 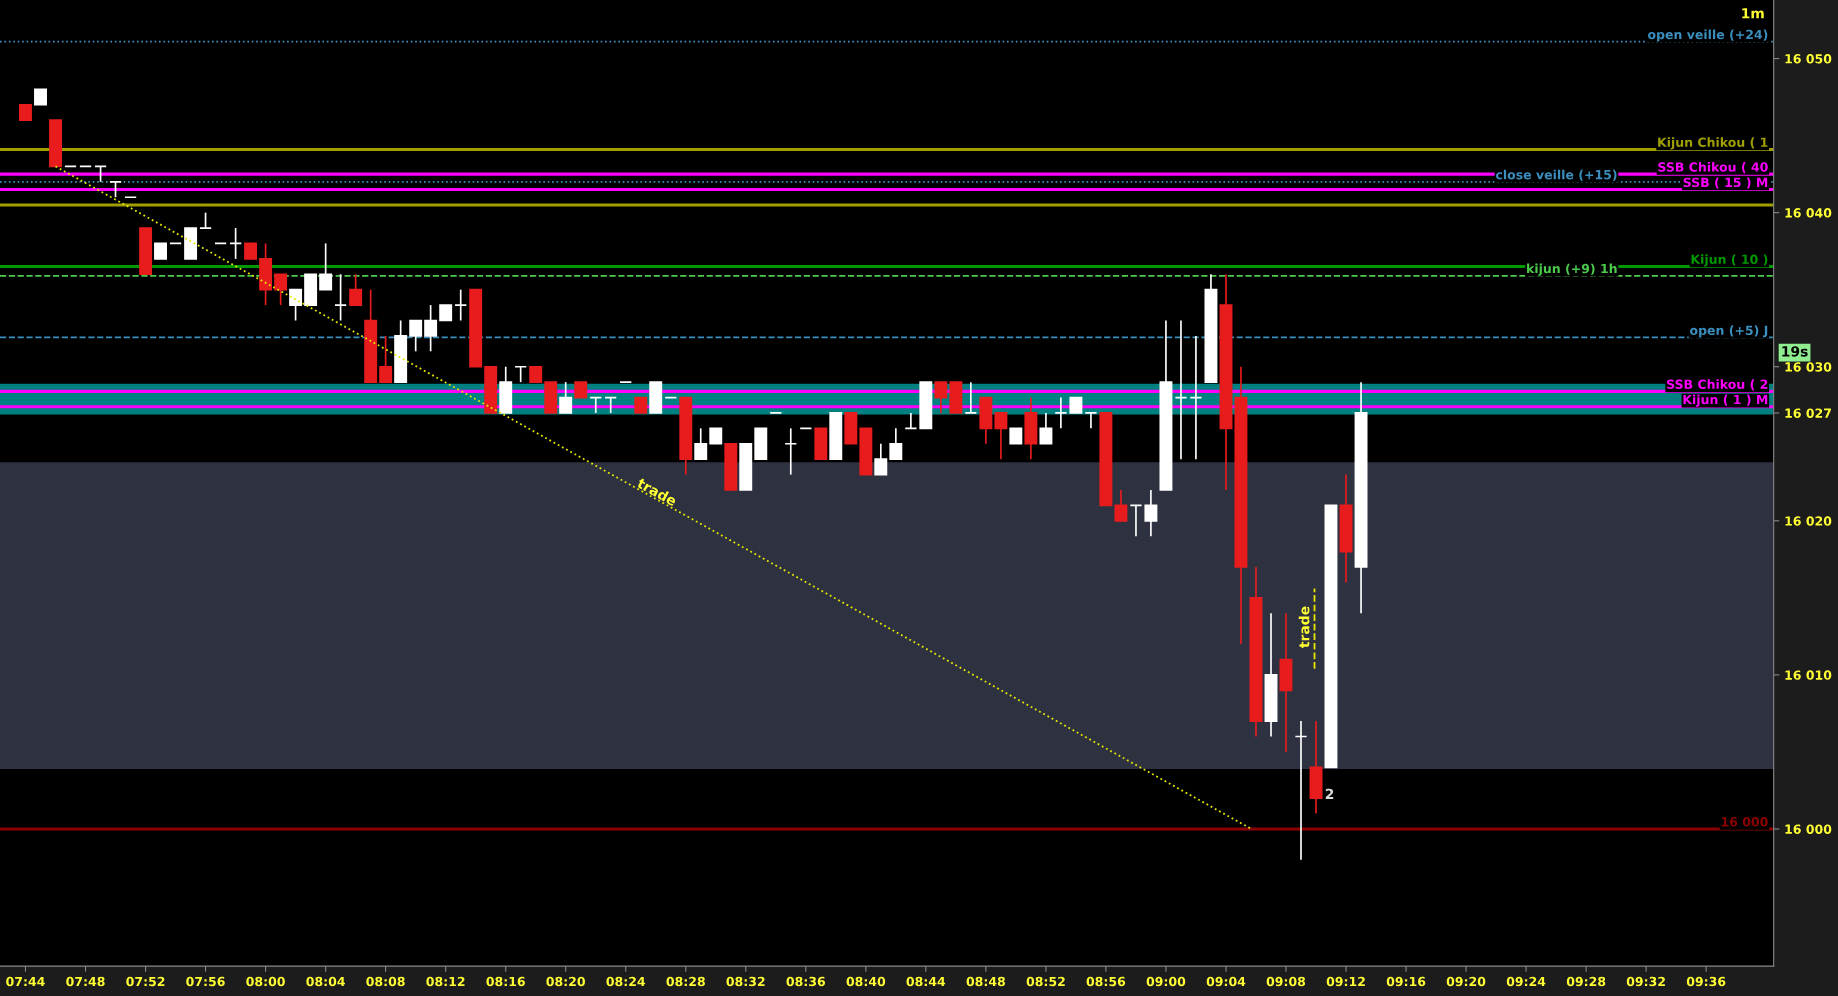 What do you see at coordinates (1717, 385) in the screenshot?
I see `ref-line-label: SSB Chikou ( 2` at bounding box center [1717, 385].